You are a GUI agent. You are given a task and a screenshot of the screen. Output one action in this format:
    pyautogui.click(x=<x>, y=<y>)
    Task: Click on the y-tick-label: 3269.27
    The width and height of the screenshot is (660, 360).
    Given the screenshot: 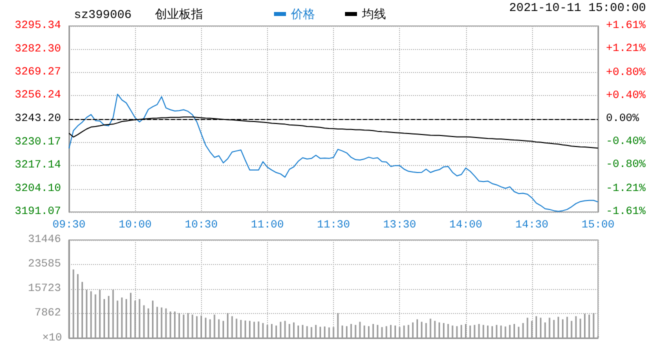 What is the action you would take?
    pyautogui.click(x=37, y=72)
    